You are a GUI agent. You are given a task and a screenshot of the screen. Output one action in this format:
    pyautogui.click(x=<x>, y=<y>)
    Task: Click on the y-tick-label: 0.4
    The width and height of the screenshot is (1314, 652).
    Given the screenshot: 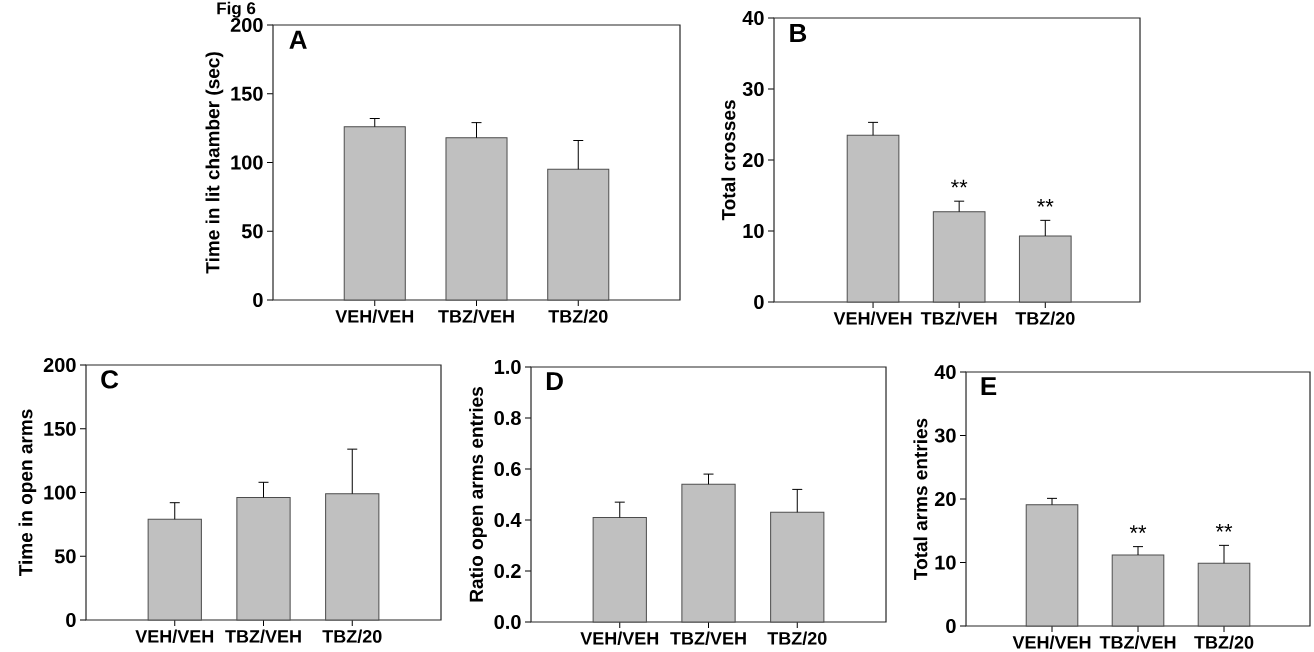 What is the action you would take?
    pyautogui.click(x=508, y=519)
    